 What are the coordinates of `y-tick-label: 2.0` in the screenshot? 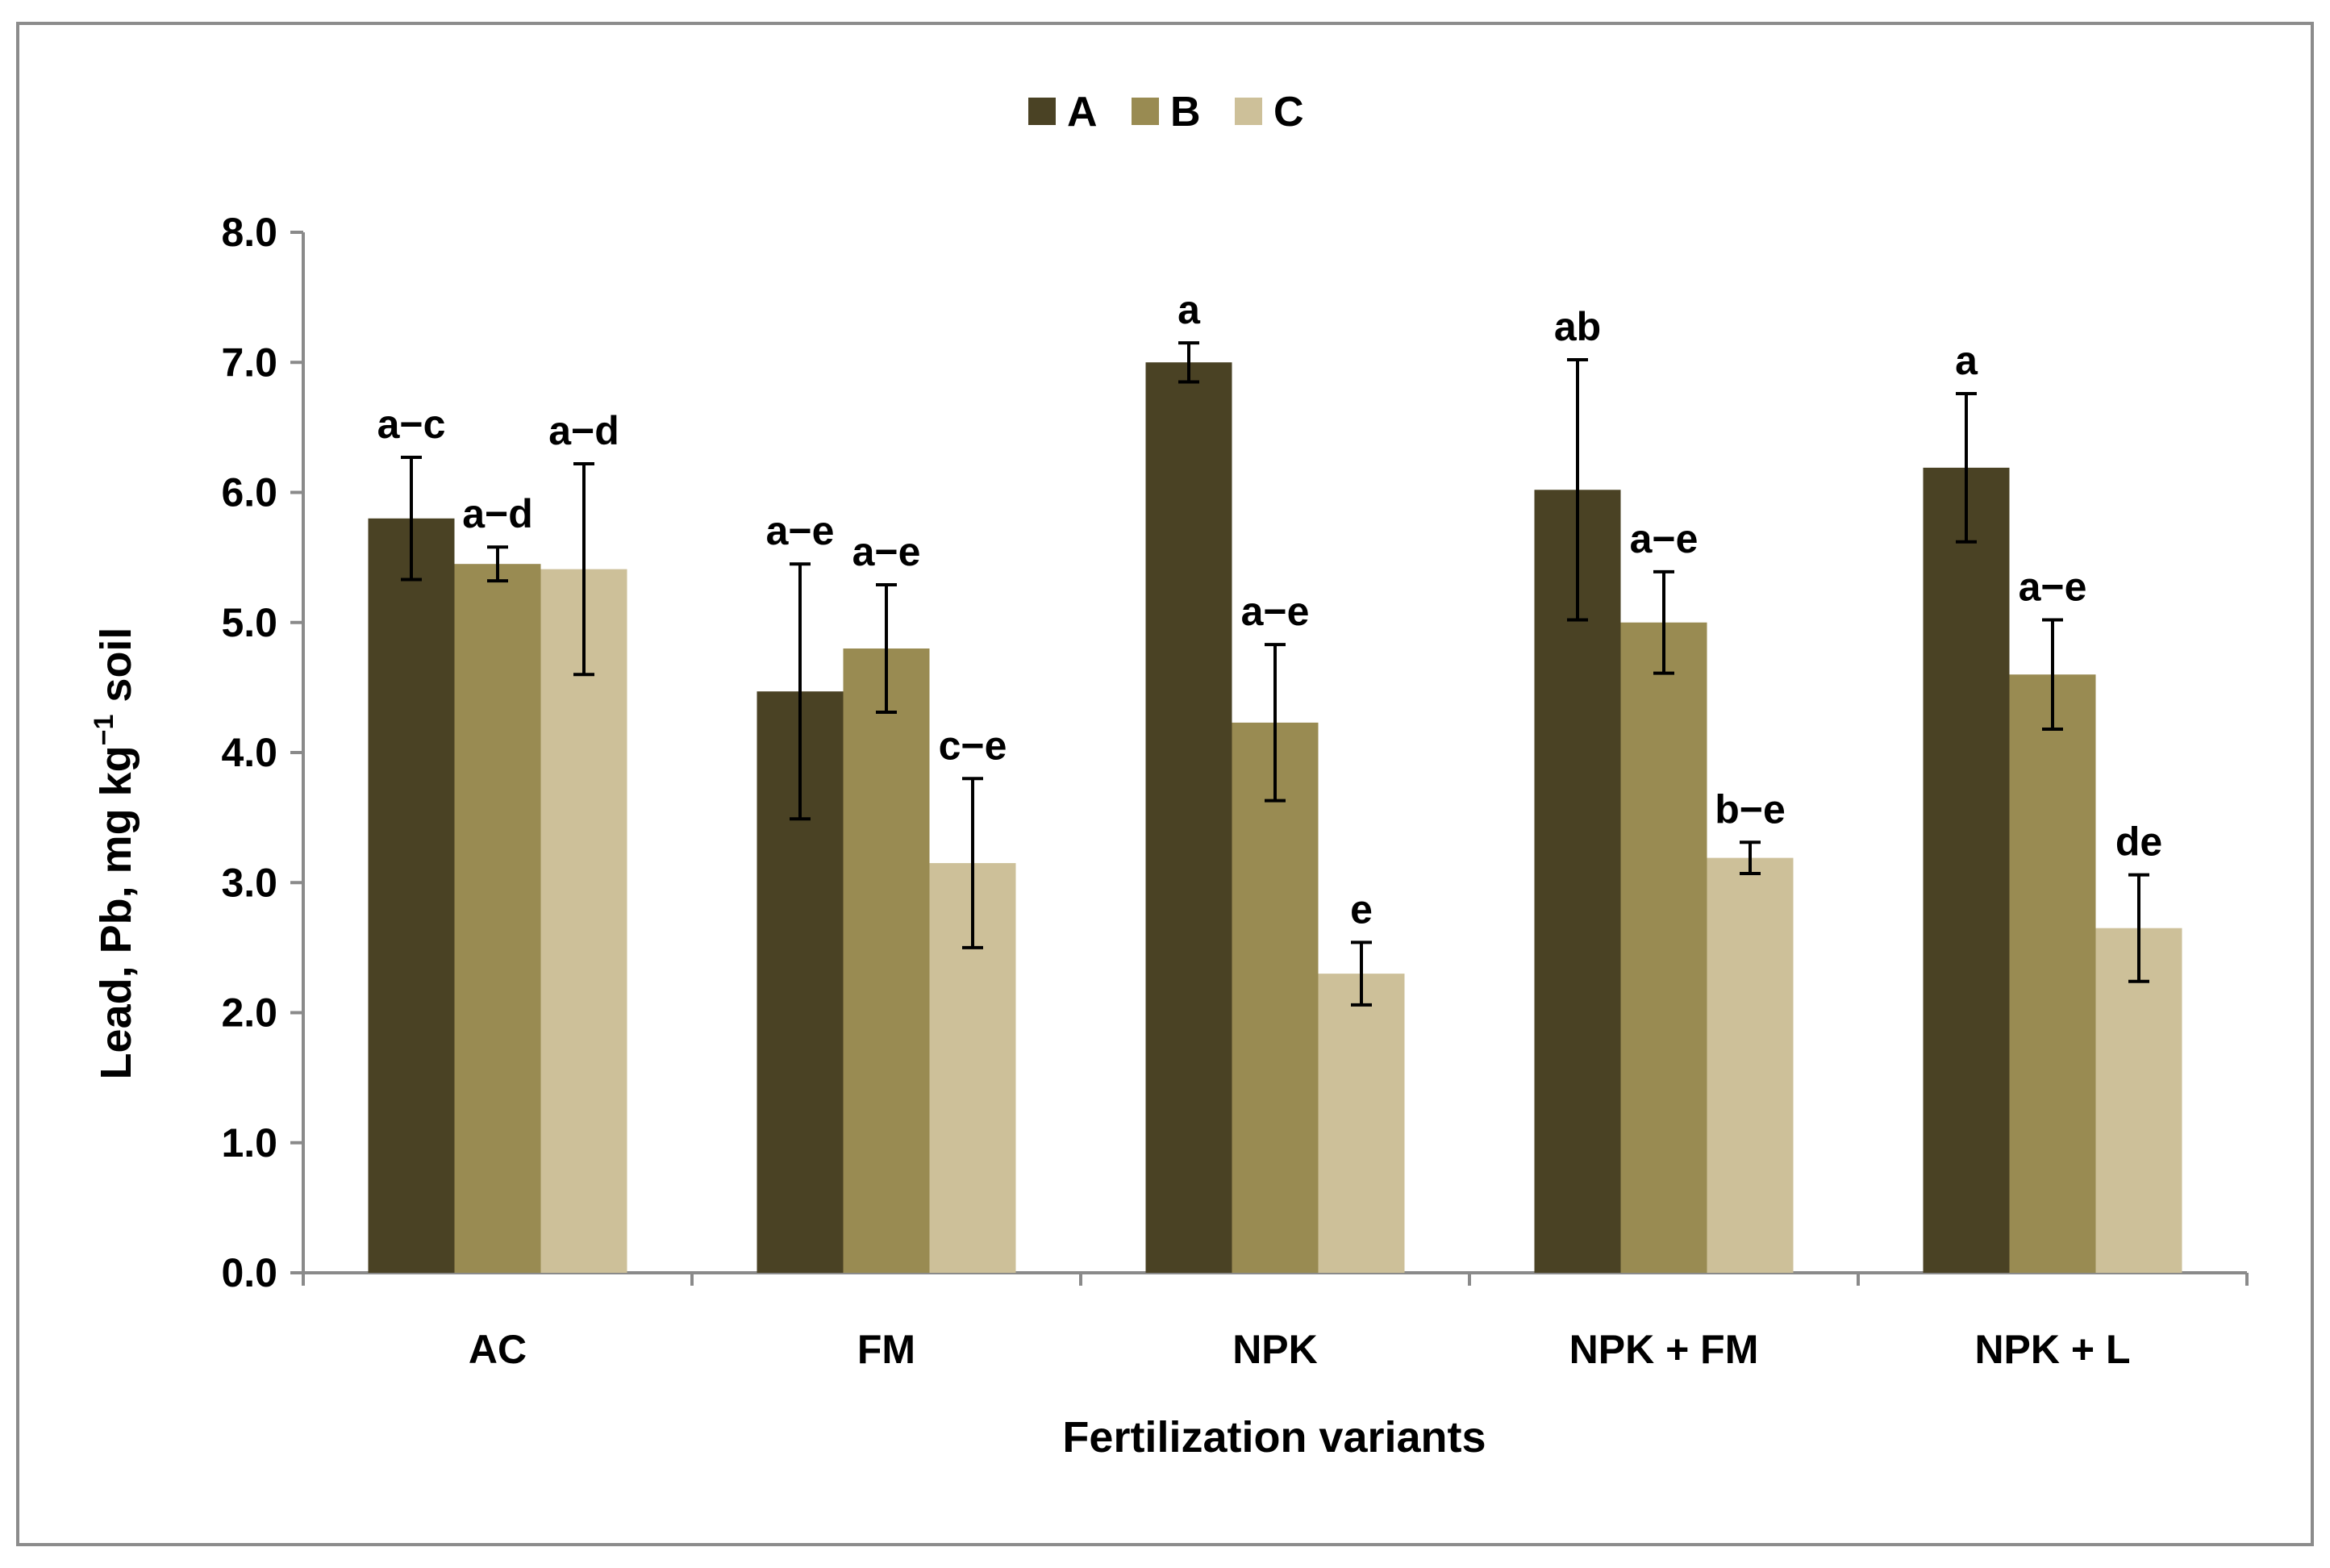 It's located at (249, 1013).